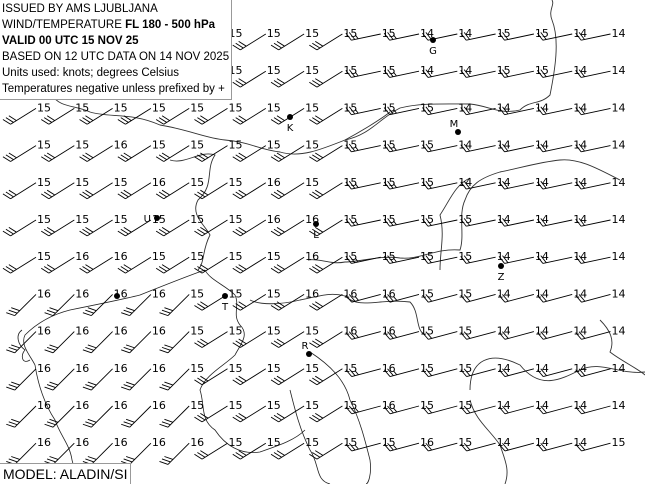 This screenshot has width=645, height=484. I want to click on units-note: Units used: knots; degrees Celsius, so click(91, 73).